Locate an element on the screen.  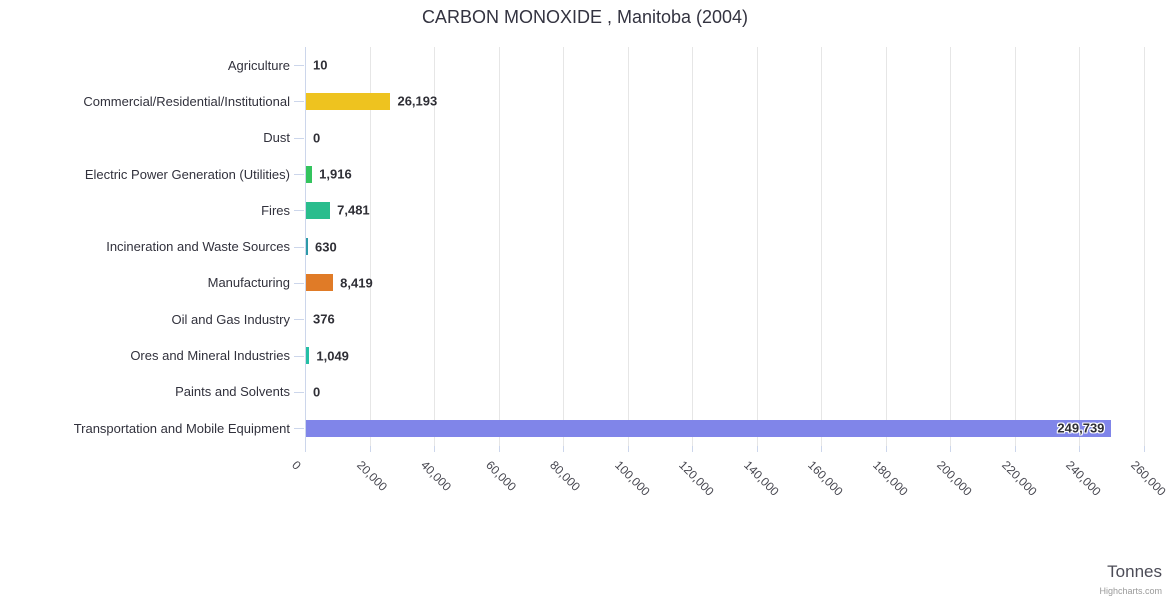
x-tick-label: 140,000 is located at coordinates (761, 478).